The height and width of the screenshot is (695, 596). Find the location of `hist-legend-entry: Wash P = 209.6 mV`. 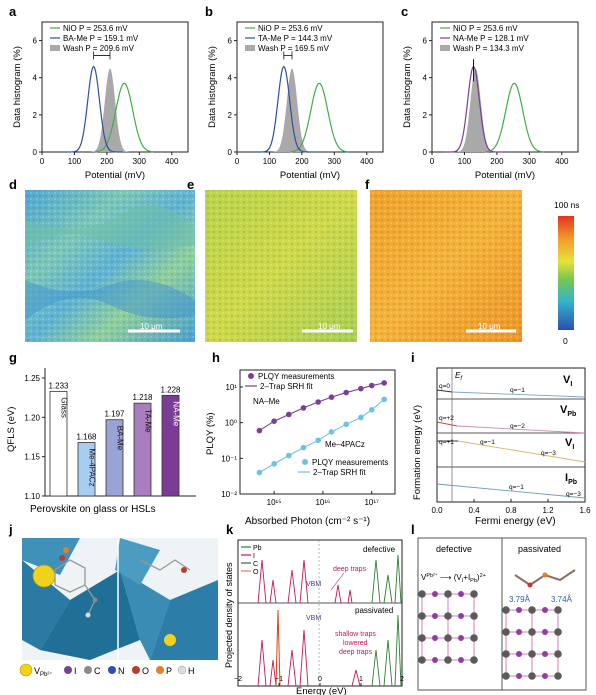

hist-legend-entry: Wash P = 209.6 mV is located at coordinates (99, 48).